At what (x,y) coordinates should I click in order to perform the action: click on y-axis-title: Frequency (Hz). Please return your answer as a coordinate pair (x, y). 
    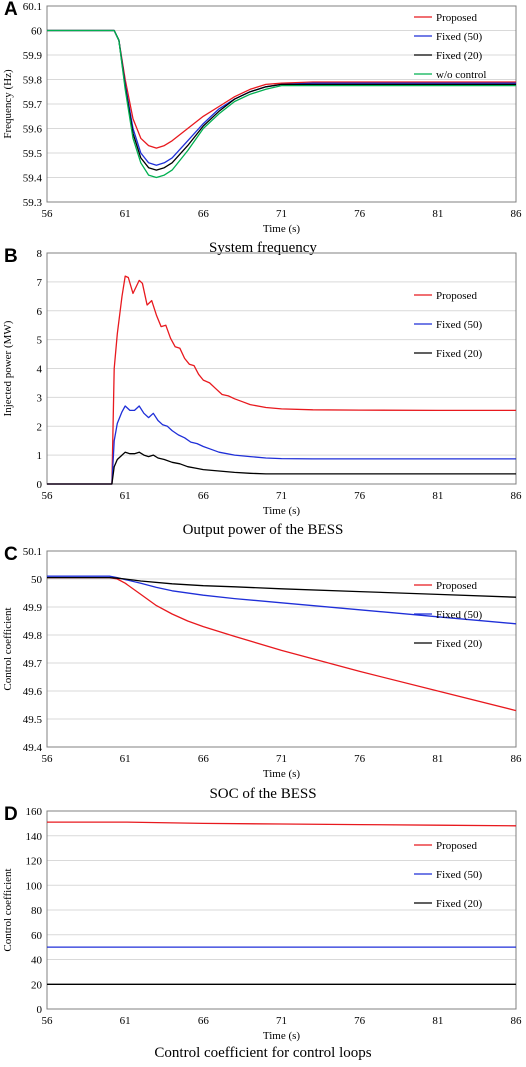
    Looking at the image, I should click on (8, 104).